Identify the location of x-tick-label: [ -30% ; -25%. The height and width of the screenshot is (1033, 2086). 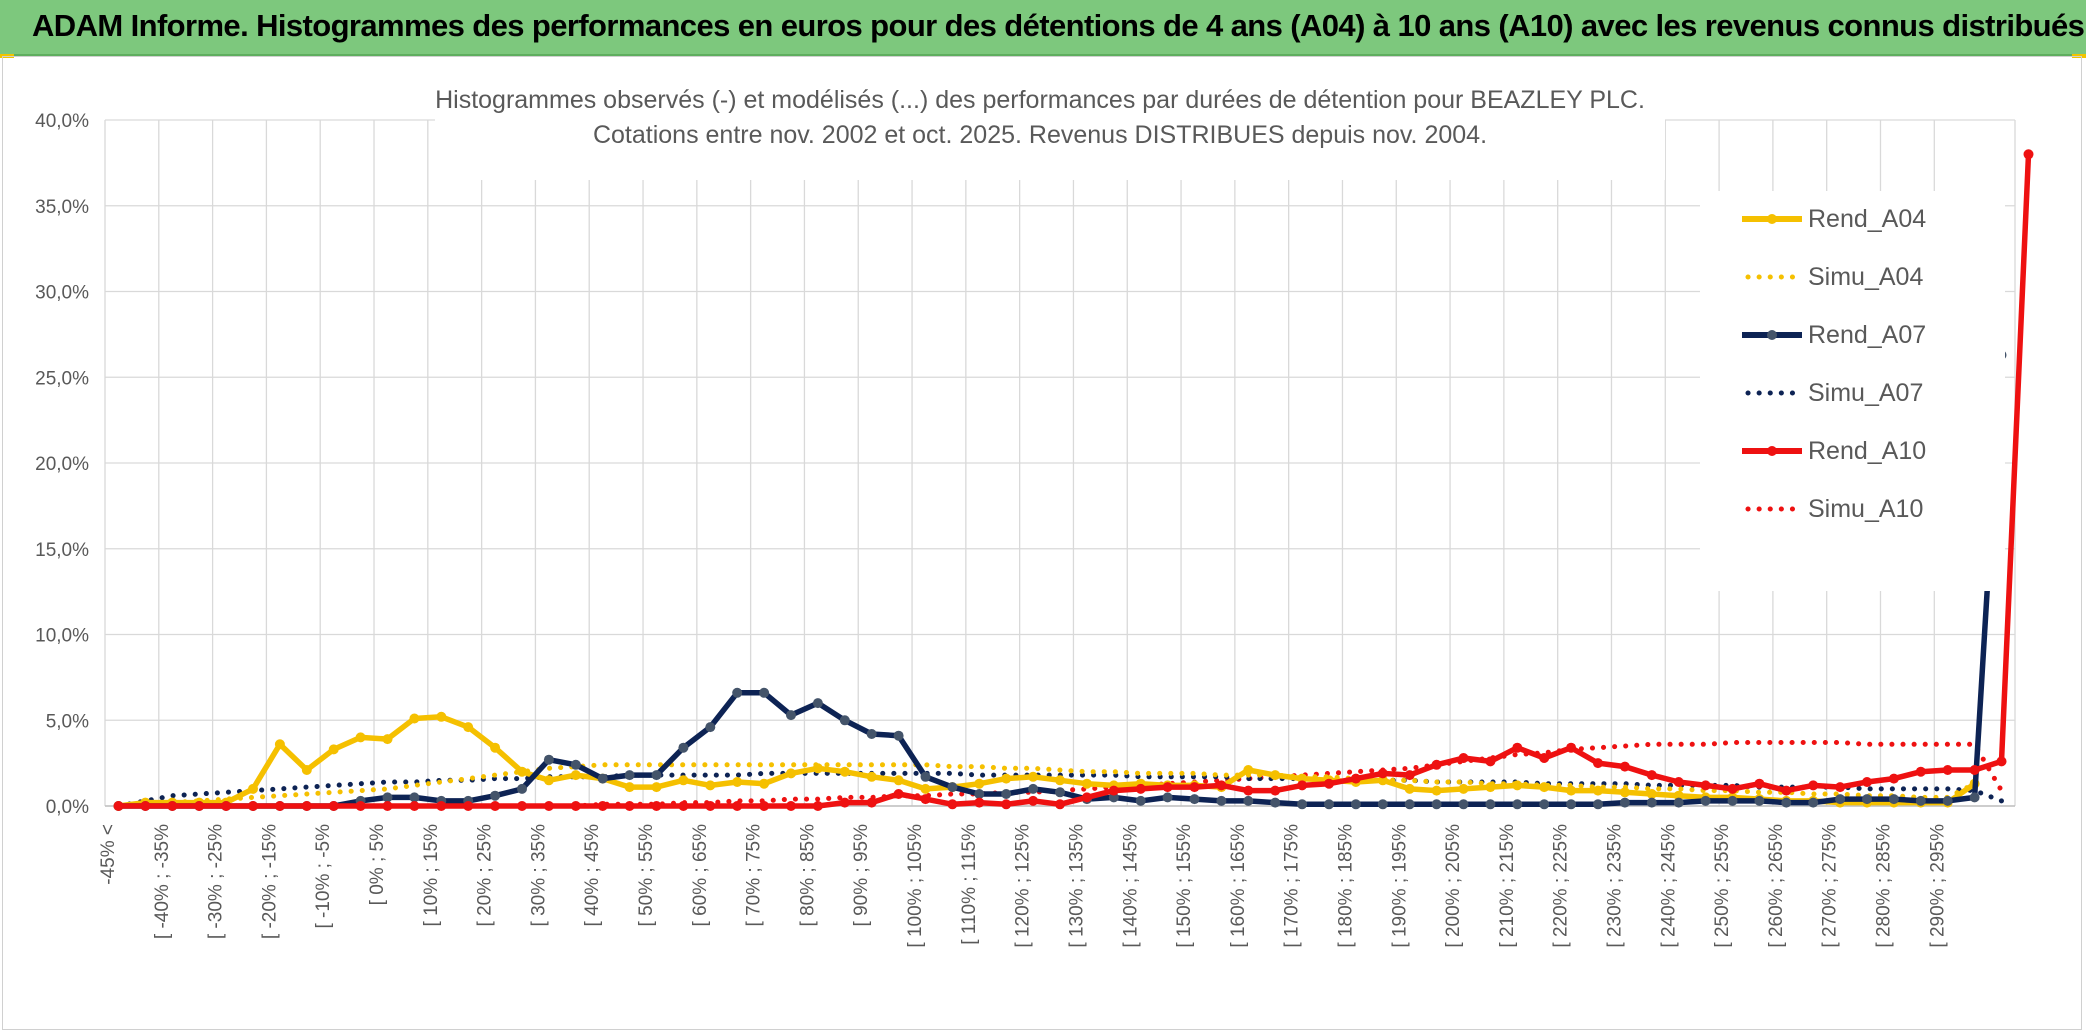
(216, 881).